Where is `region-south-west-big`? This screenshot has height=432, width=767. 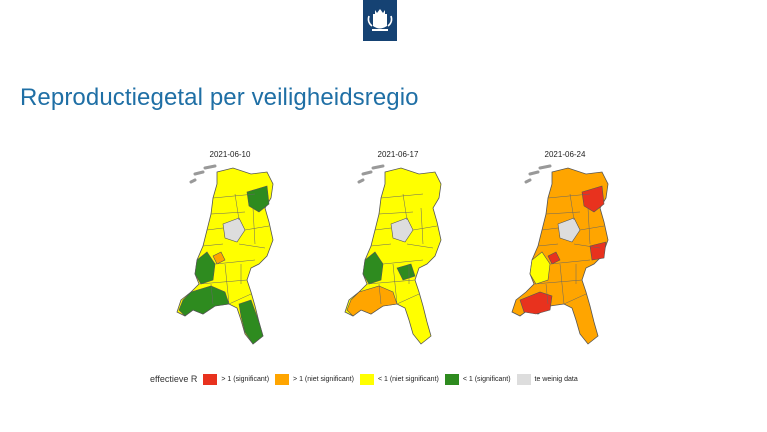
region-south-west-big is located at coordinates (536, 303).